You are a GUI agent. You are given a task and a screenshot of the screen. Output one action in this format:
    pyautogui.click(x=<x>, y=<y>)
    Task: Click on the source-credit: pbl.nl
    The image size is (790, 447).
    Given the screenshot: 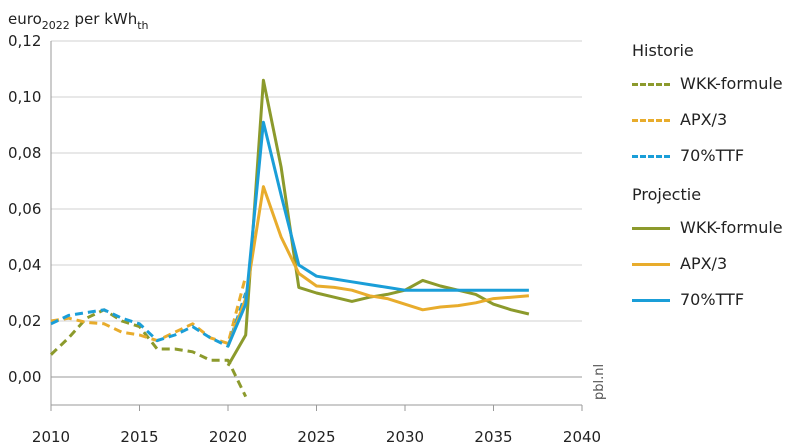 What is the action you would take?
    pyautogui.click(x=599, y=382)
    